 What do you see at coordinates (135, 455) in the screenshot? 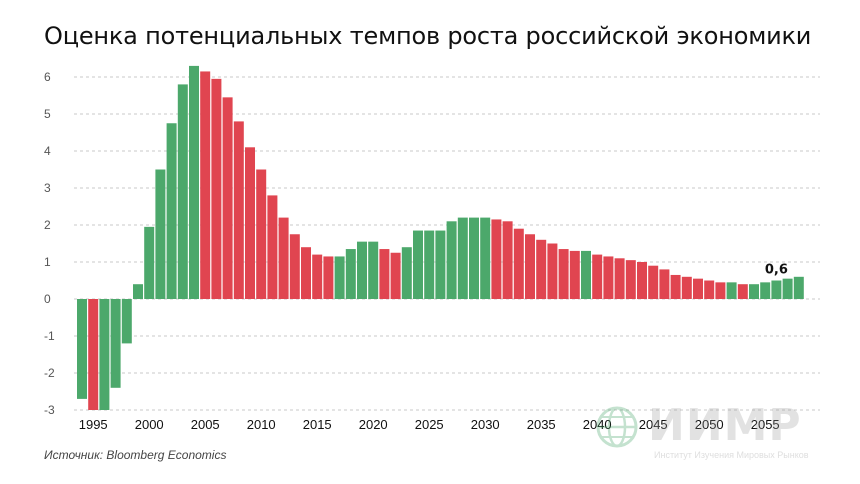
I see `source-note: Источник: Bloomberg Economics` at bounding box center [135, 455].